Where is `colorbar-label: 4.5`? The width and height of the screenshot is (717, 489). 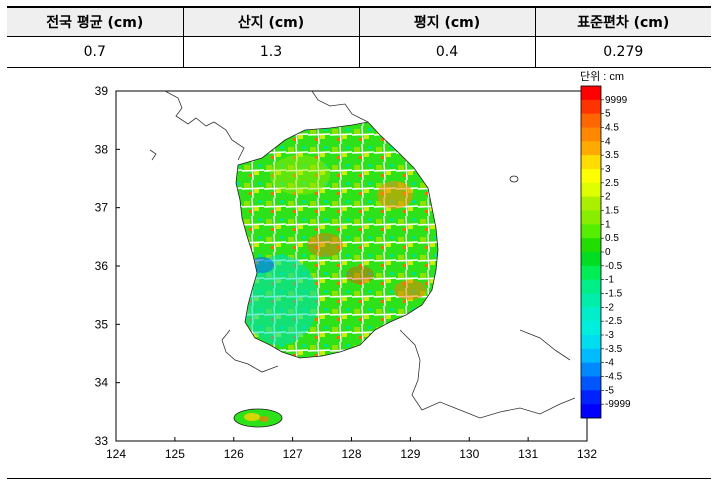 colorbar-label: 4.5 is located at coordinates (612, 128).